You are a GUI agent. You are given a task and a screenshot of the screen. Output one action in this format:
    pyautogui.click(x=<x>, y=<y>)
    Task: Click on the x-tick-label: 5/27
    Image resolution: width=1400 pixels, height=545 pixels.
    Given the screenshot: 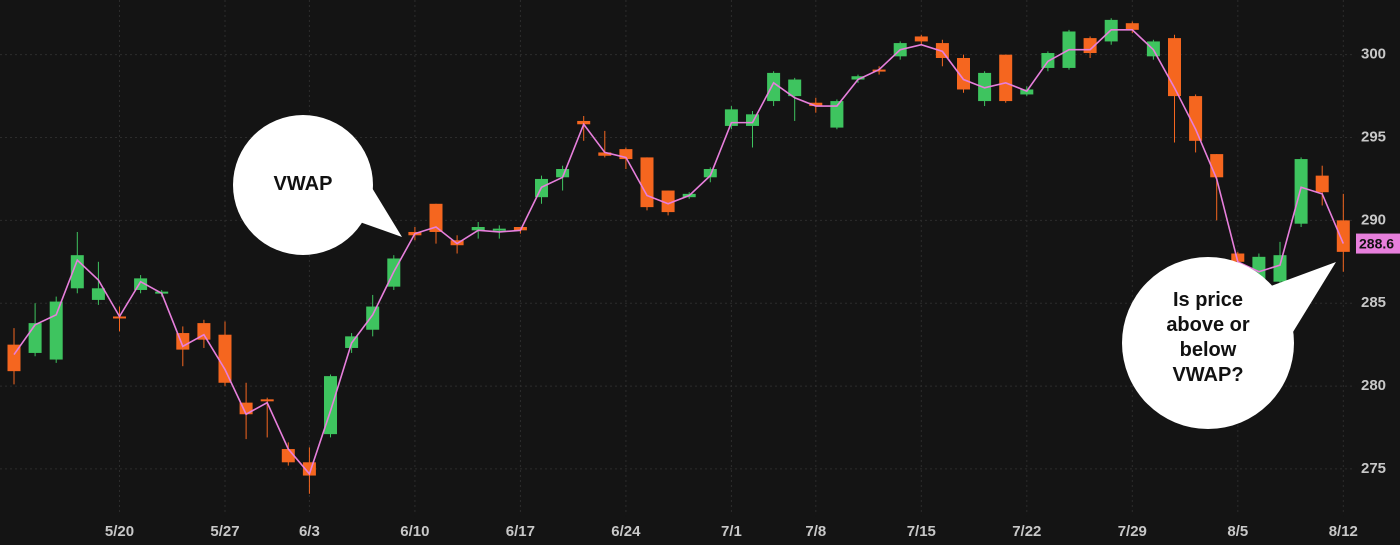 What is the action you would take?
    pyautogui.click(x=224, y=531)
    